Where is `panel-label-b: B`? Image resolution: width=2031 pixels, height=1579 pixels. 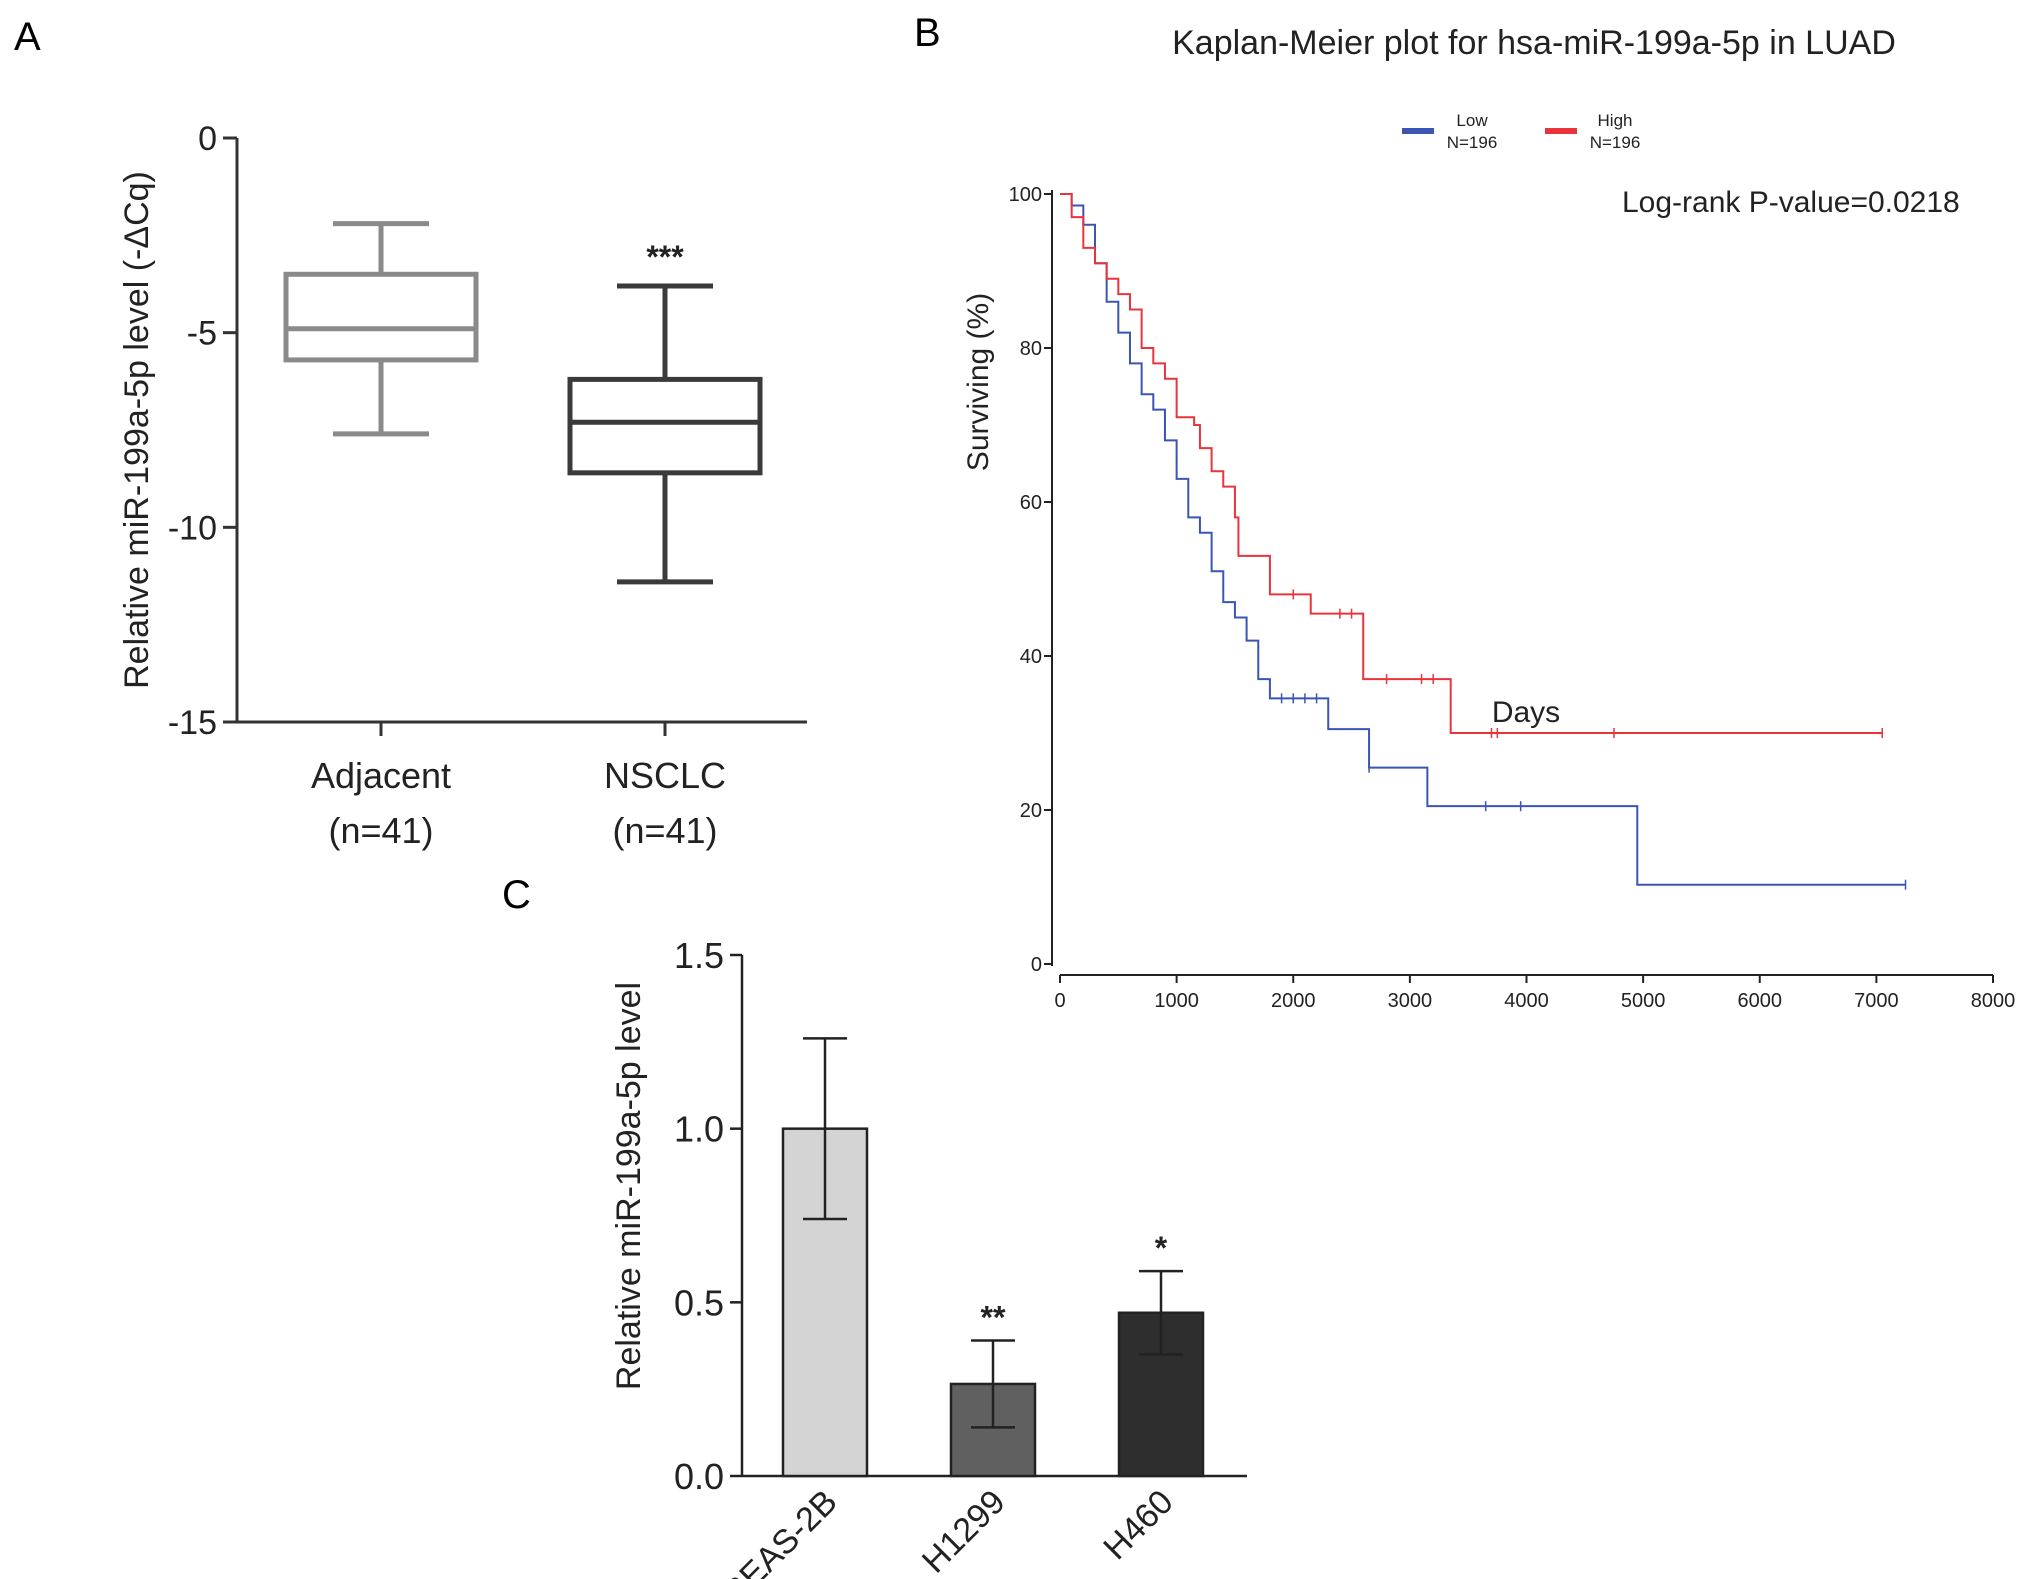
panel-label-b: B is located at coordinates (927, 33).